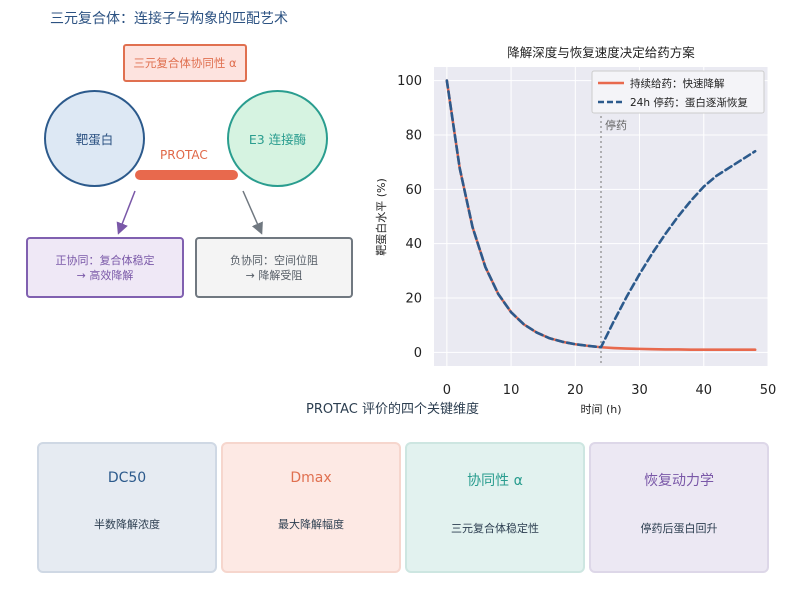 This screenshot has width=785, height=599. I want to click on stop-dosing-label: 停药, so click(616, 125).